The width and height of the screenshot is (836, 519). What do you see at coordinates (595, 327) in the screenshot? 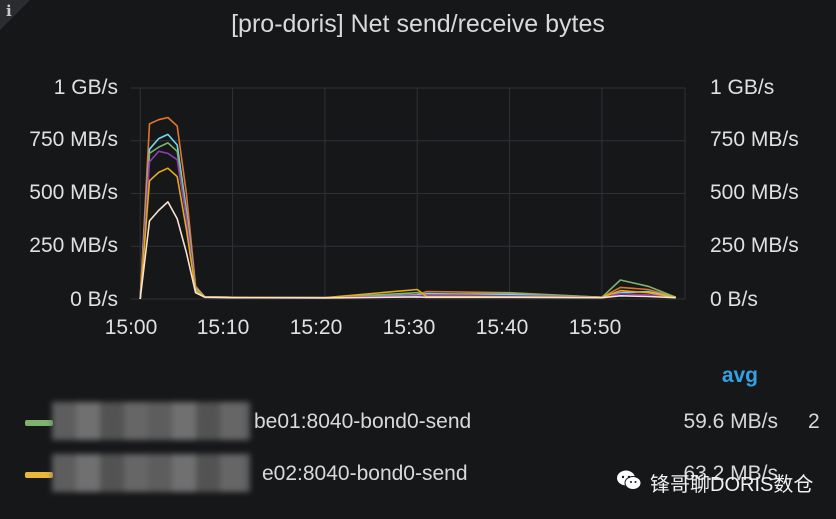
I see `x-tick-label: 15:50` at bounding box center [595, 327].